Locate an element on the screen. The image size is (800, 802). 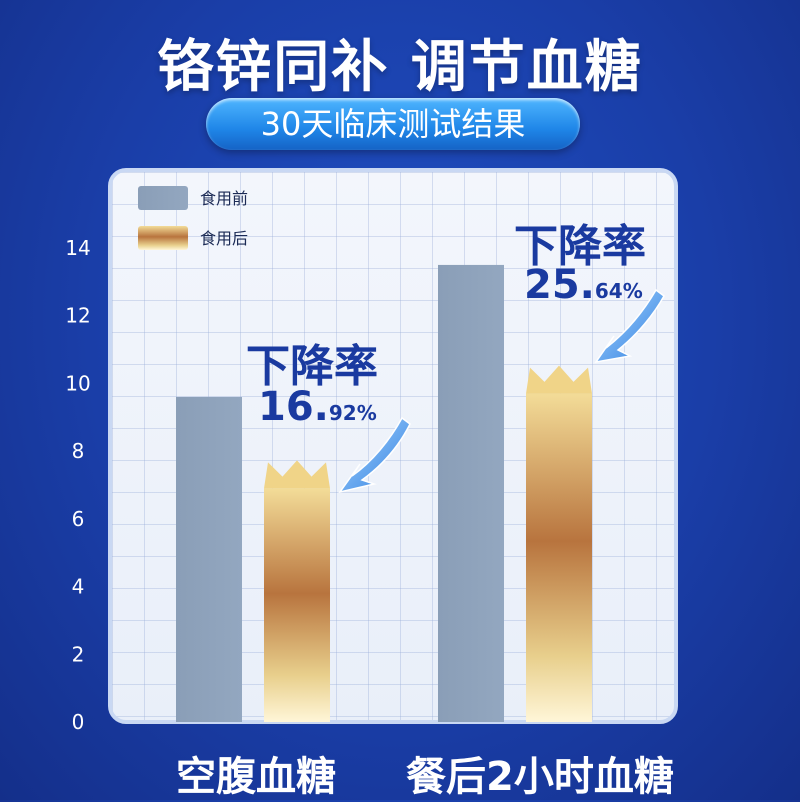
y-tick-label: 0 is located at coordinates (78, 722).